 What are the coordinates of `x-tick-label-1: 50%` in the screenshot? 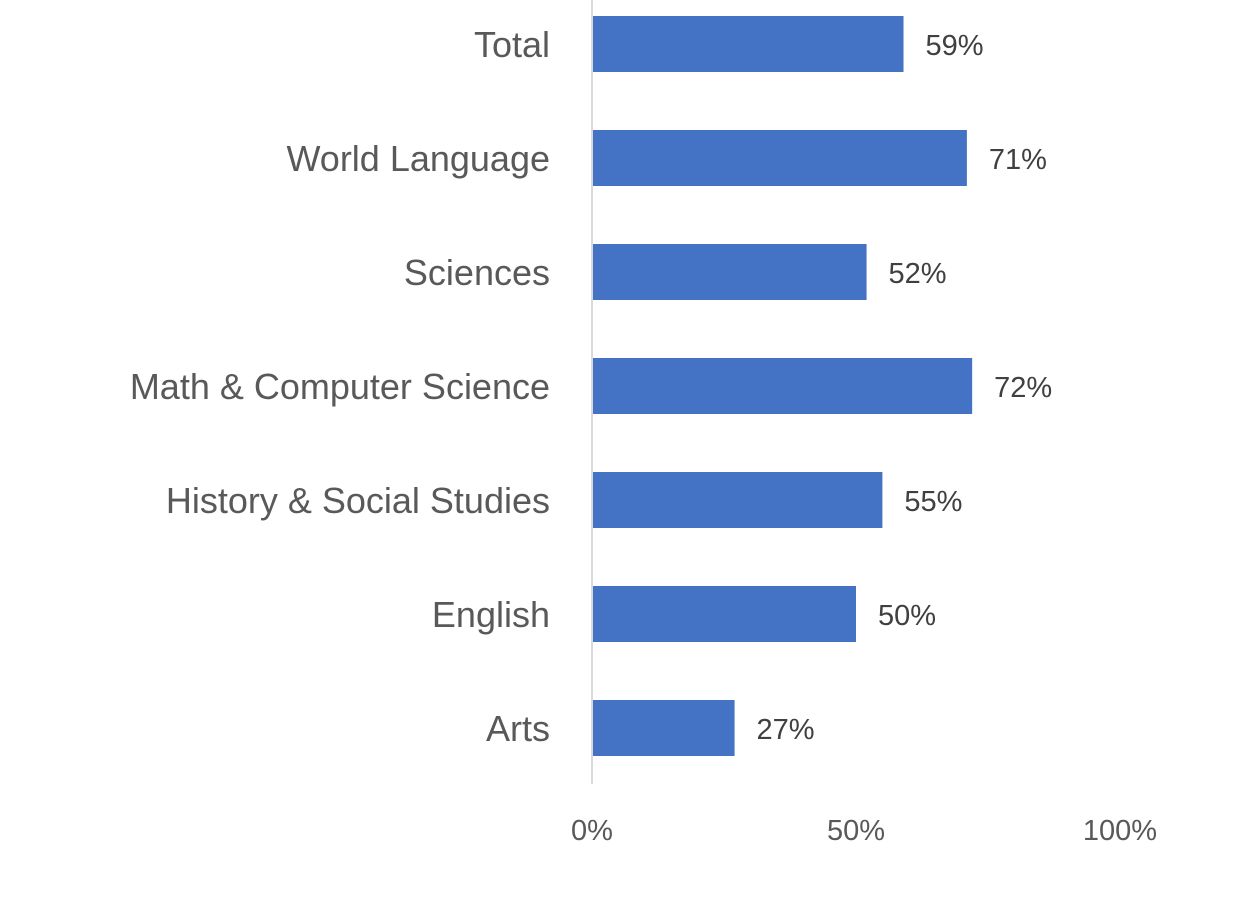 It's located at (856, 831).